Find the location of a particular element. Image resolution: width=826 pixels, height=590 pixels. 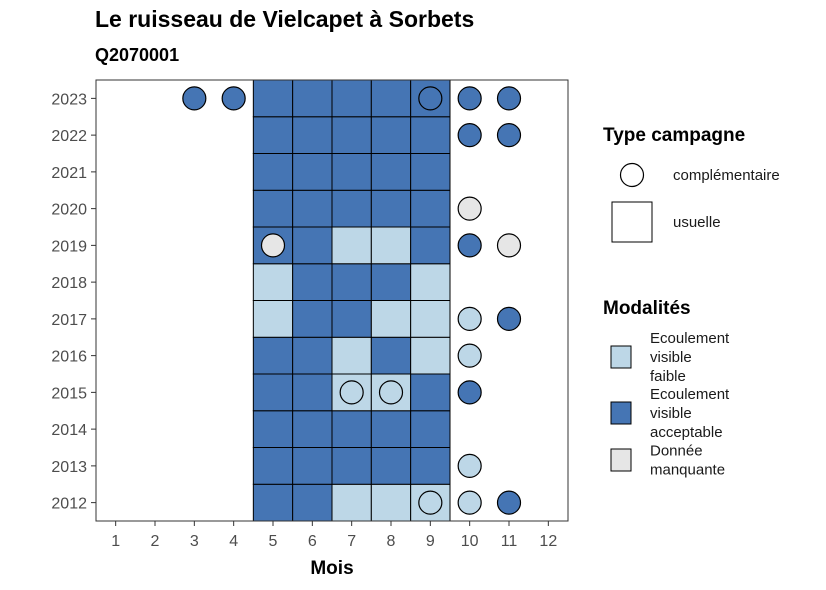

y-tick-label: 2023 is located at coordinates (69, 99).